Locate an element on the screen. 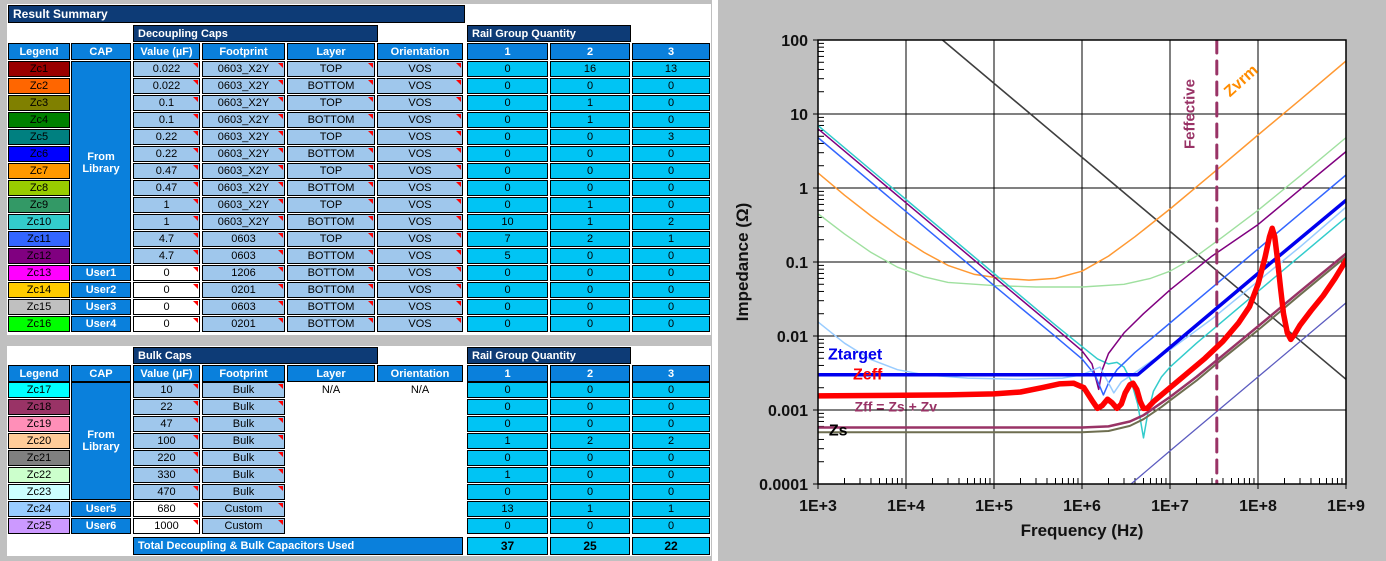 The width and height of the screenshot is (1386, 561). total-qty-cell: 22 is located at coordinates (671, 546).